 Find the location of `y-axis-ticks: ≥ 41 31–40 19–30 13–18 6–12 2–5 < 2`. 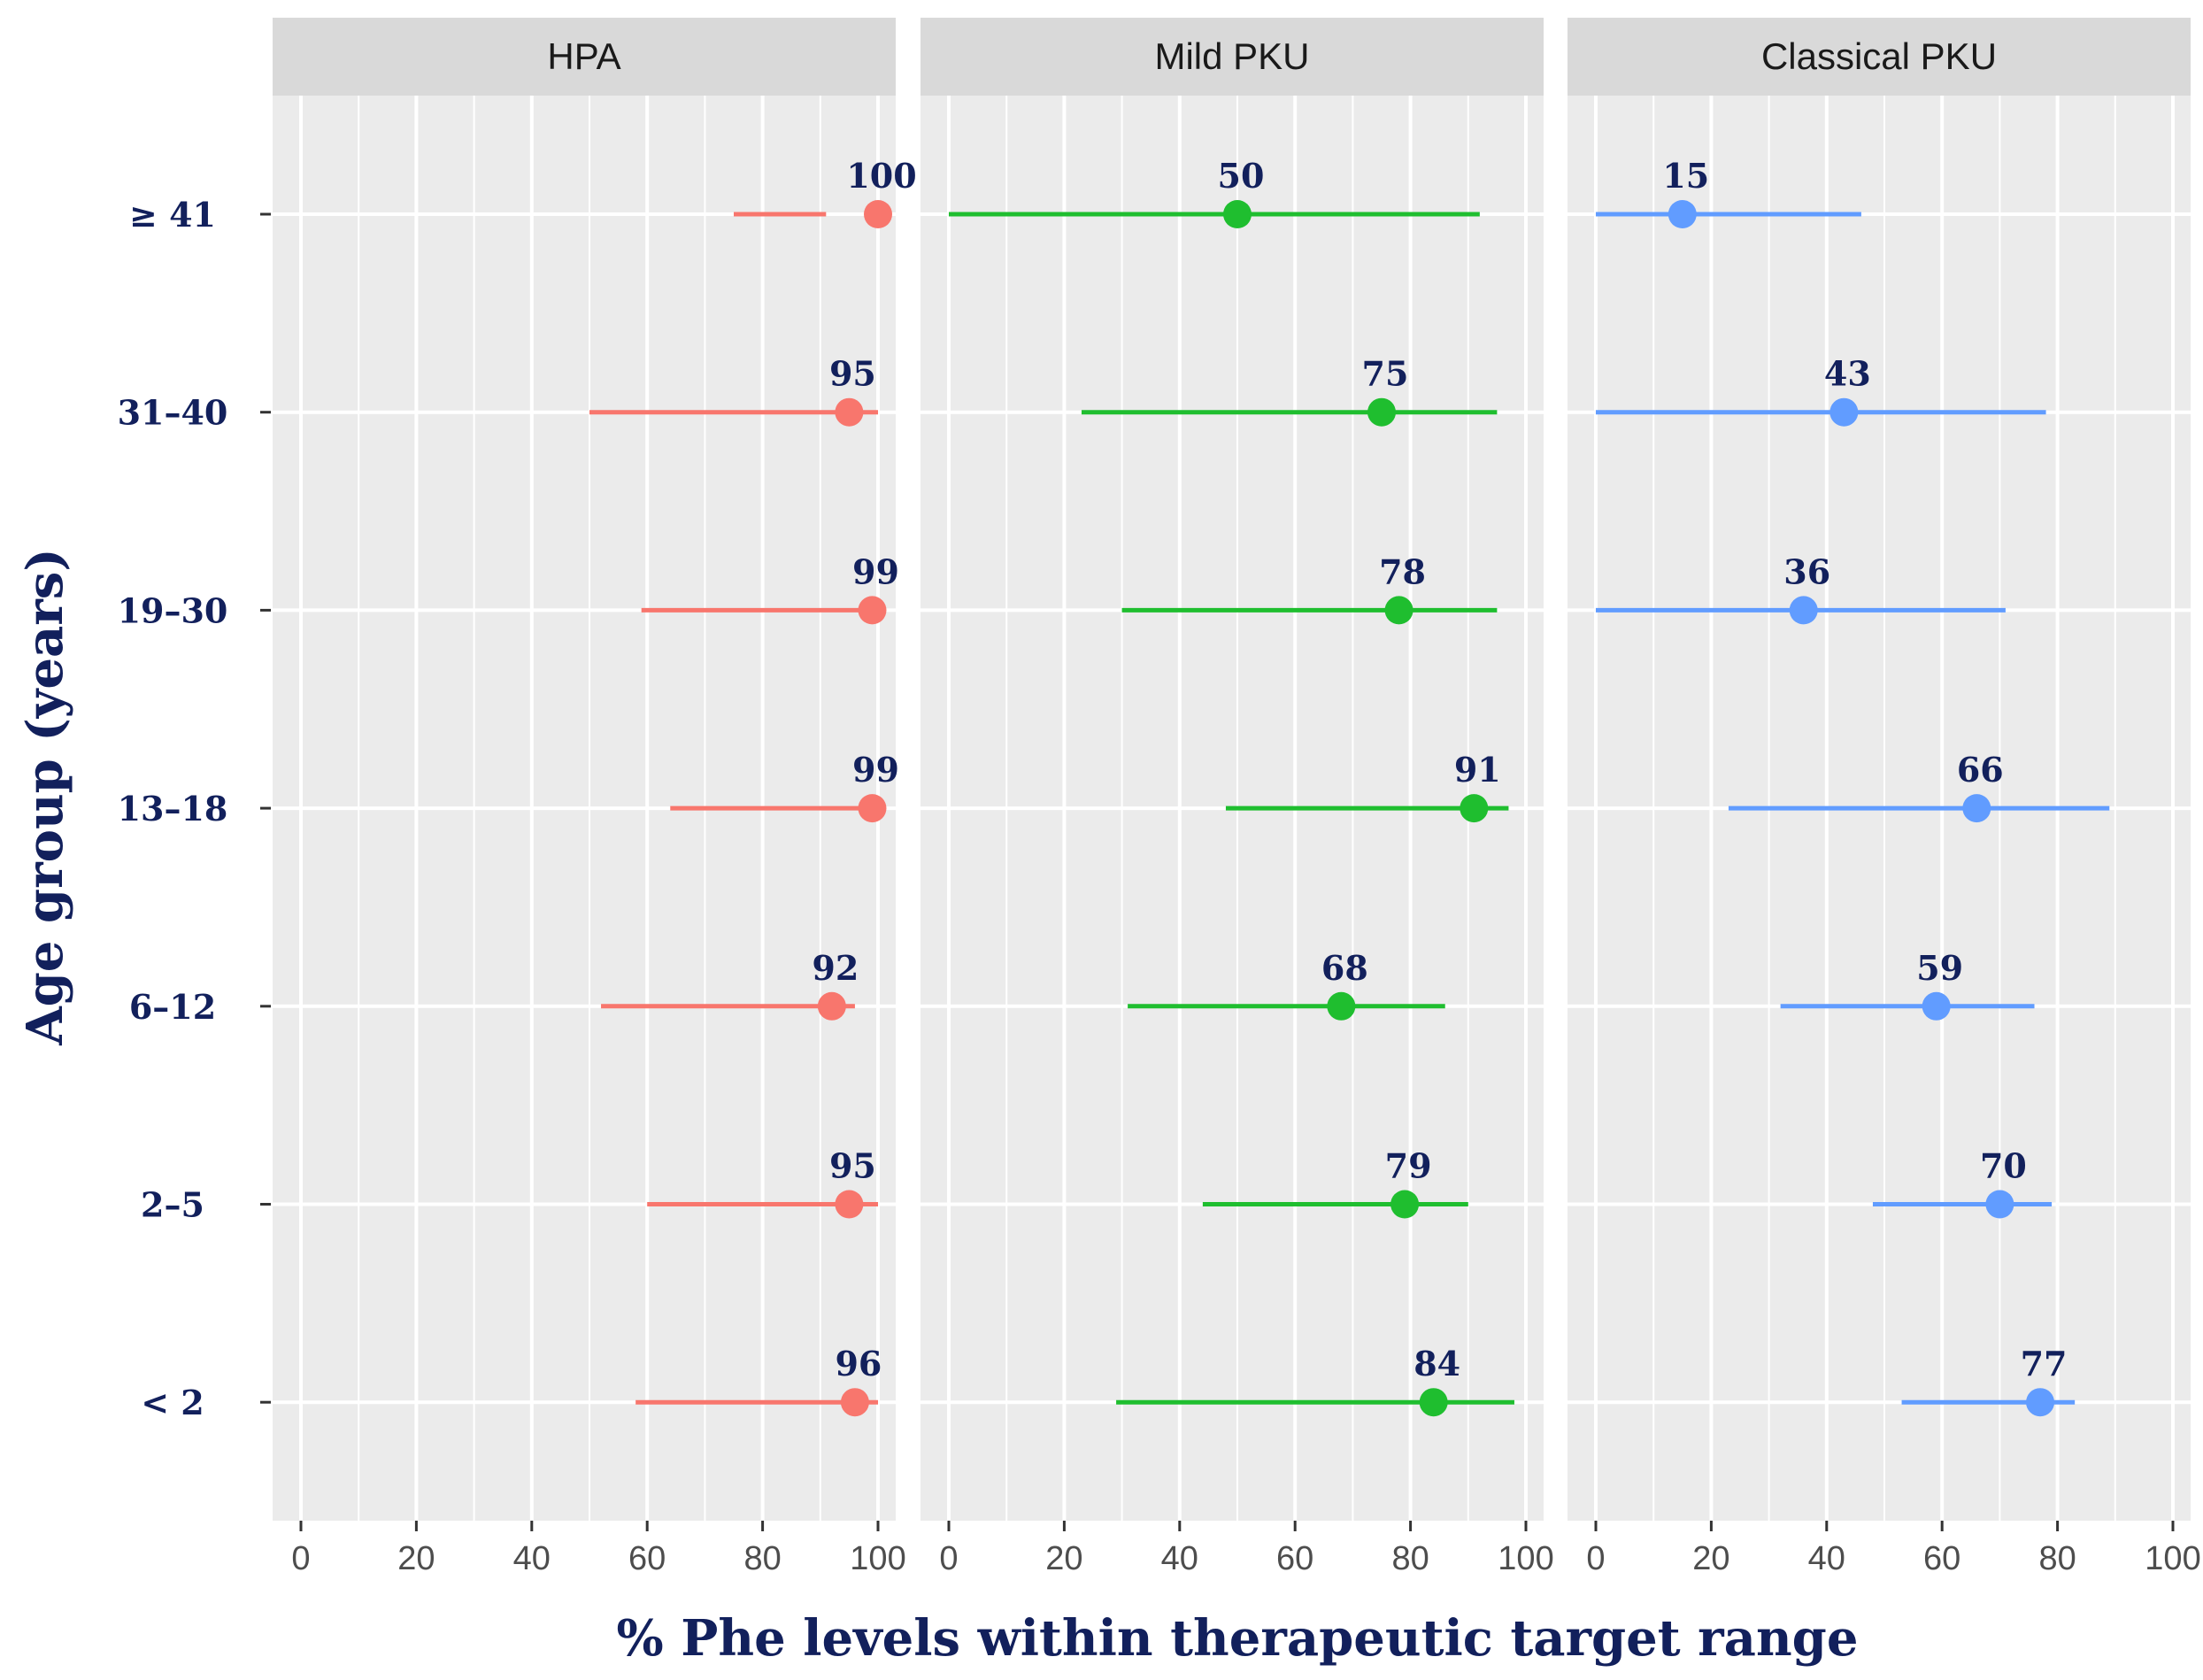

y-axis-ticks: ≥ 41 31–40 19–30 13–18 6–12 2–5 < 2 is located at coordinates (194, 808).